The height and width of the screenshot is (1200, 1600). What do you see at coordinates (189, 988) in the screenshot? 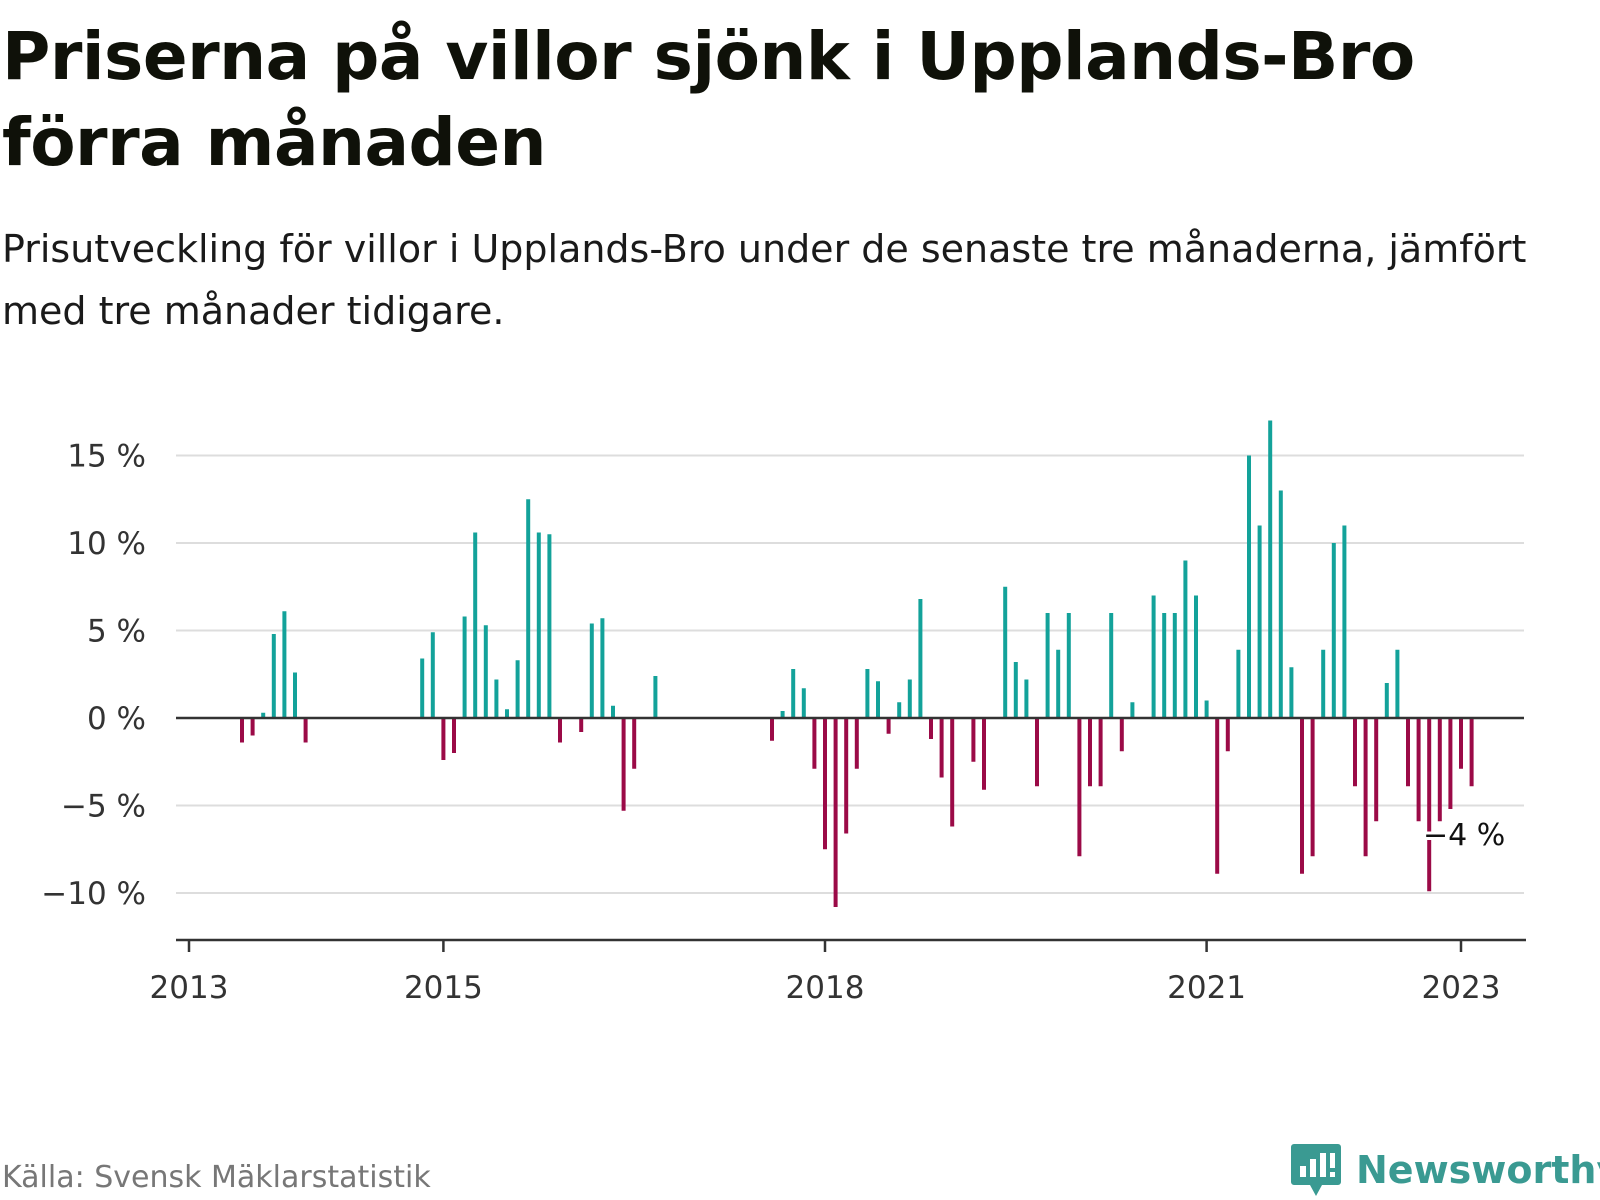
I see `x-tick-label: 2013` at bounding box center [189, 988].